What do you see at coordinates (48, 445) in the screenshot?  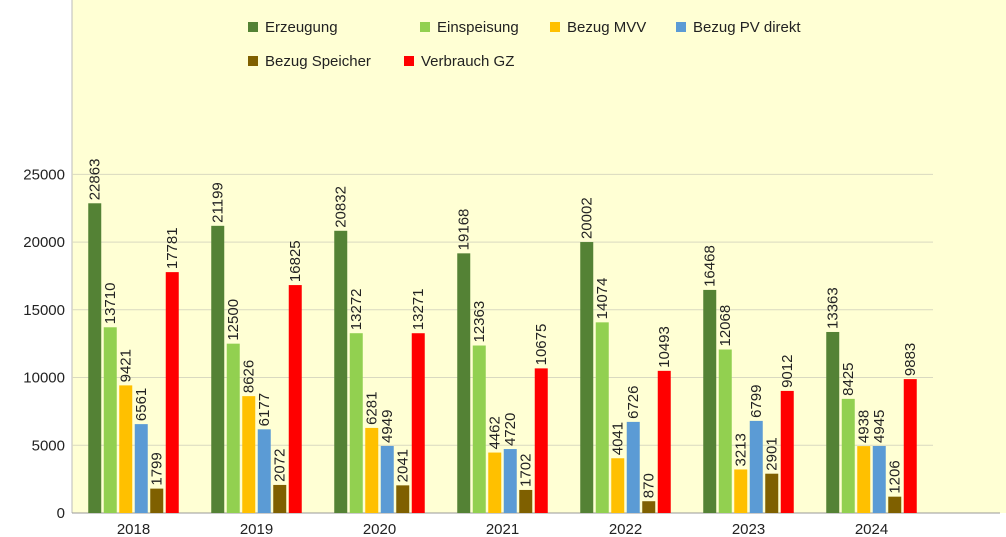 I see `y-tick-label: 5000` at bounding box center [48, 445].